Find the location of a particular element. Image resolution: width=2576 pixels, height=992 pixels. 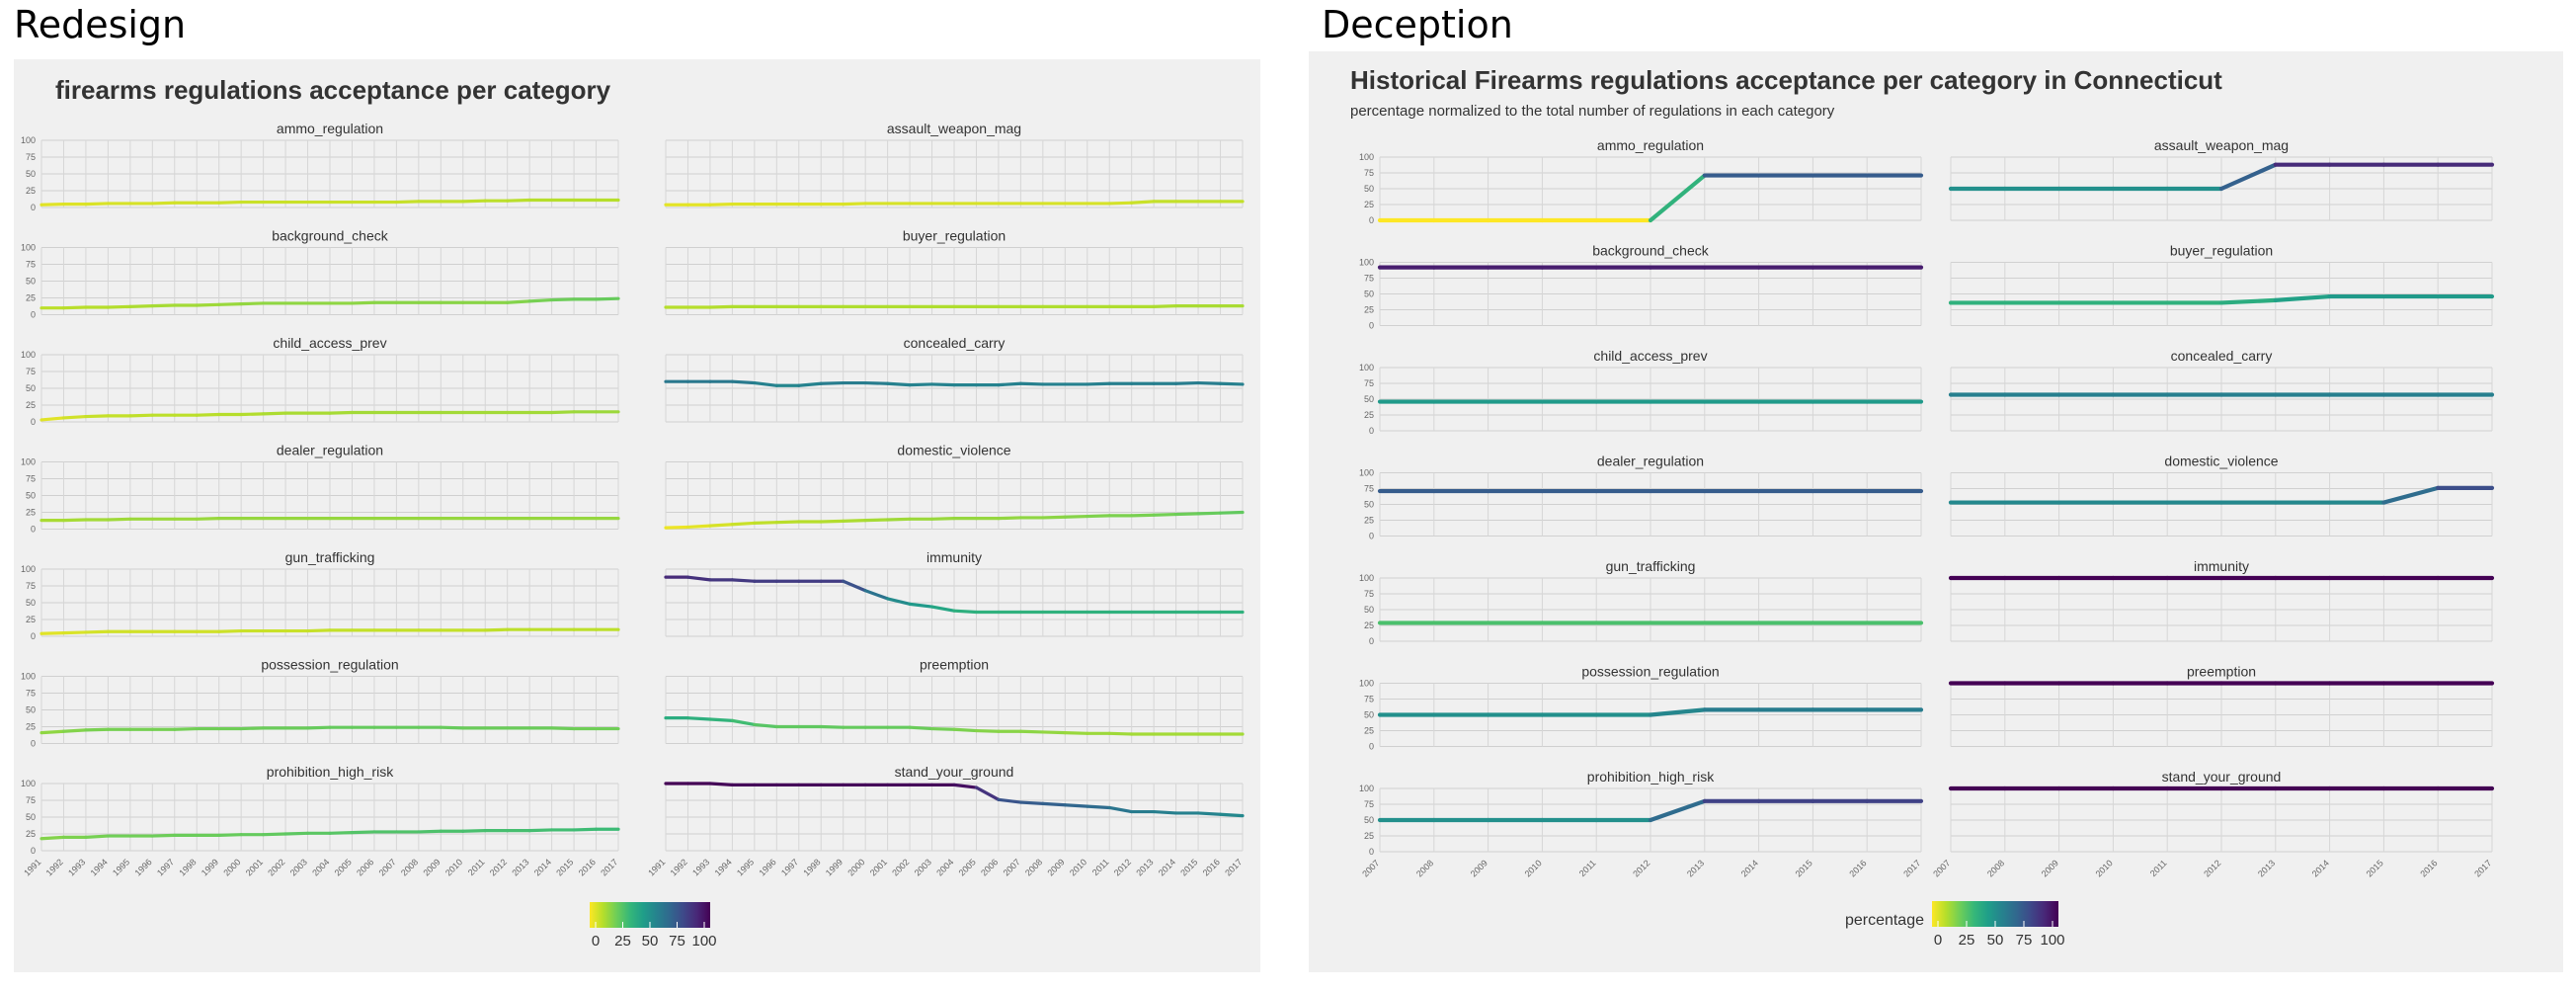

x-tick-label: 2012 is located at coordinates (1641, 868).